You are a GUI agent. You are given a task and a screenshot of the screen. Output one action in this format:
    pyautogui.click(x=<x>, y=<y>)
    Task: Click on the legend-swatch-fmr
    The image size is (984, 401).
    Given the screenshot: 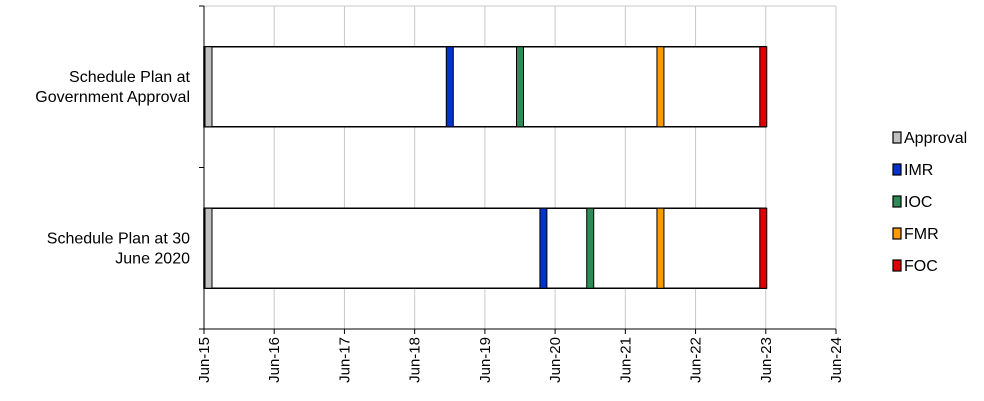 What is the action you would take?
    pyautogui.click(x=897, y=233)
    